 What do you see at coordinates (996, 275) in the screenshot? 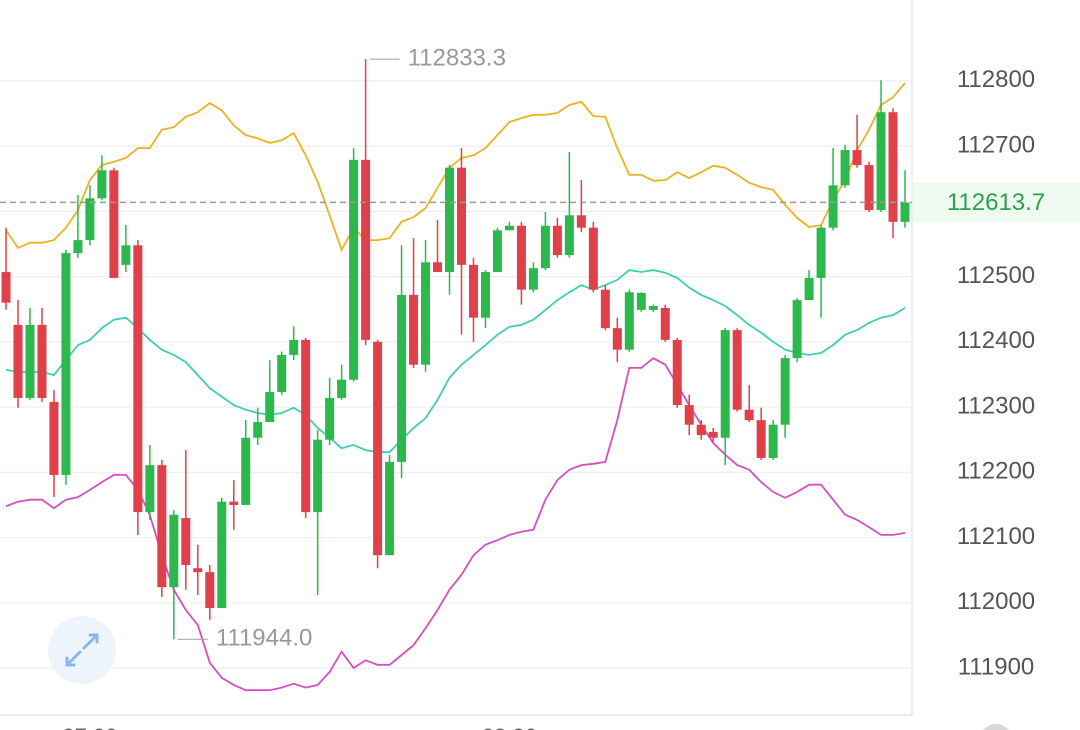
I see `y-tick-label: 112500` at bounding box center [996, 275].